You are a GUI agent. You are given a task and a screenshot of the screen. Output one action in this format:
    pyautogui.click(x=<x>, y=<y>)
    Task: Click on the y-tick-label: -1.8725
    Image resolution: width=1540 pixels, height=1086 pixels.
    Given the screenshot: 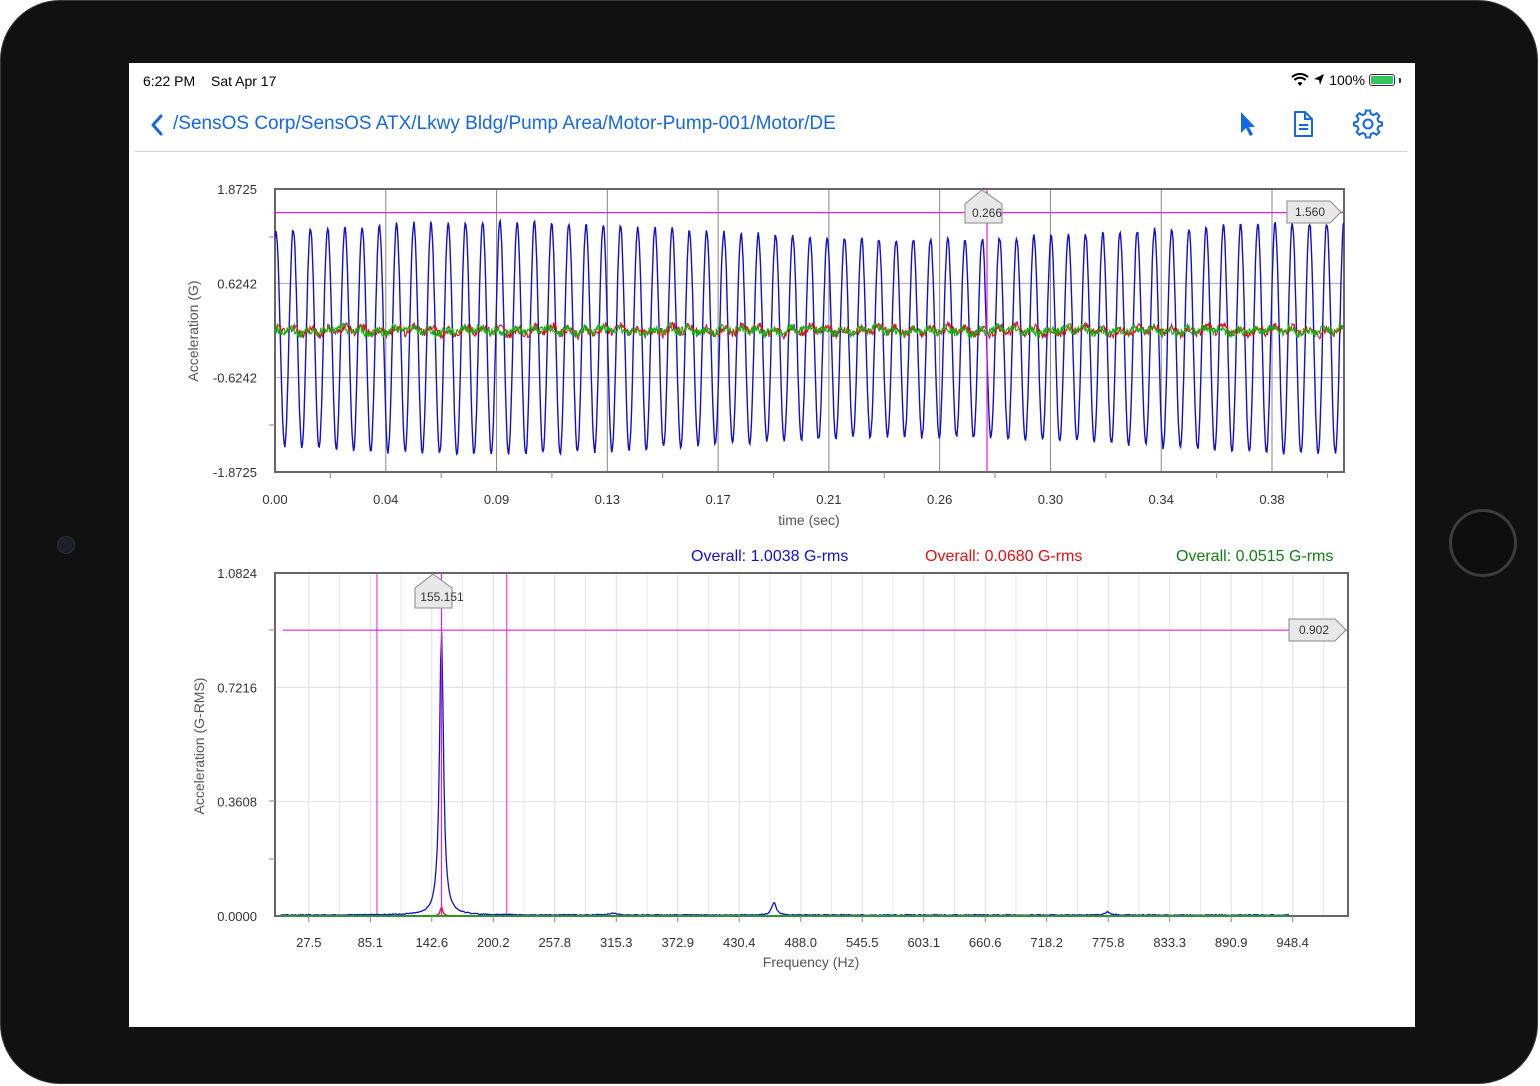 What is the action you would take?
    pyautogui.click(x=235, y=472)
    